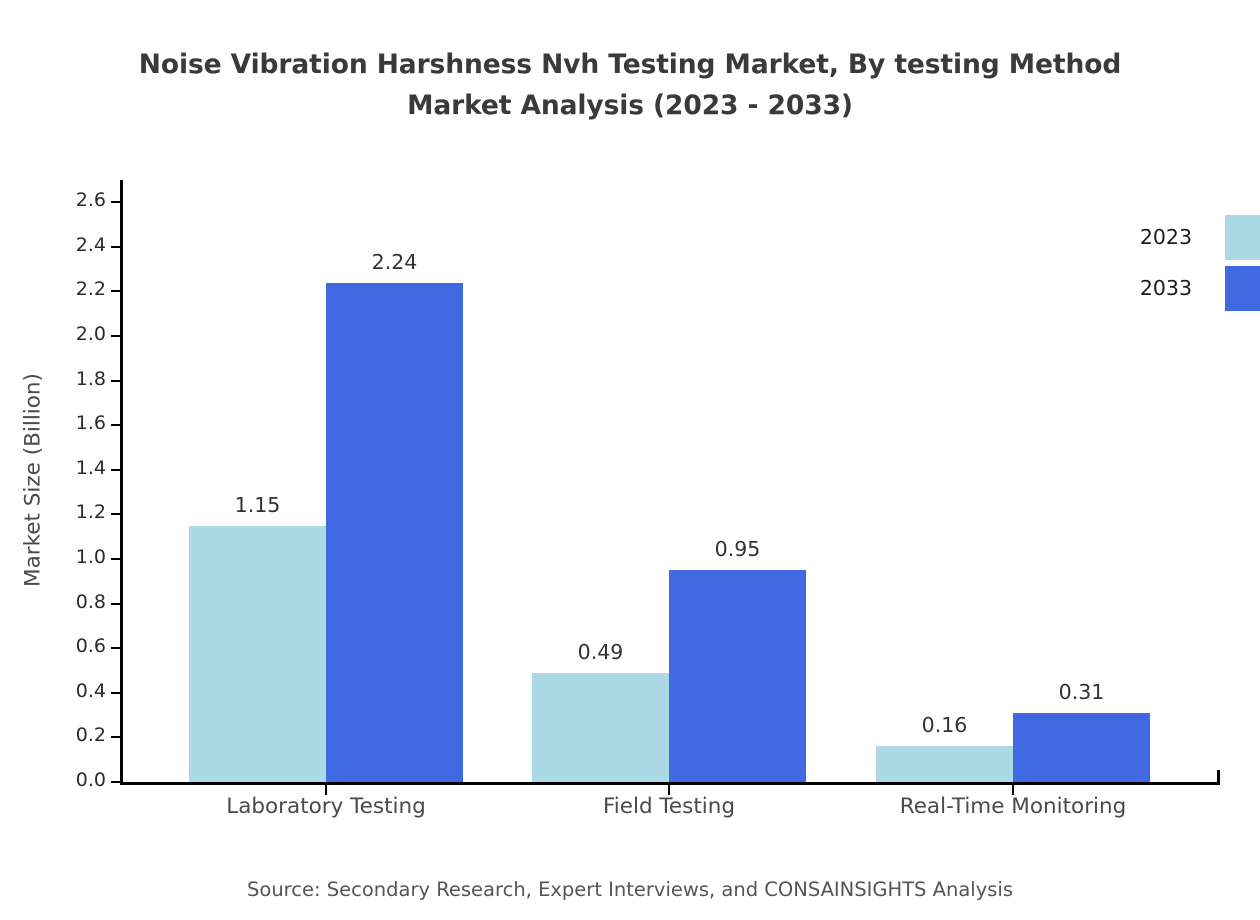  I want to click on legend-item-2023: 2023, so click(1190, 238).